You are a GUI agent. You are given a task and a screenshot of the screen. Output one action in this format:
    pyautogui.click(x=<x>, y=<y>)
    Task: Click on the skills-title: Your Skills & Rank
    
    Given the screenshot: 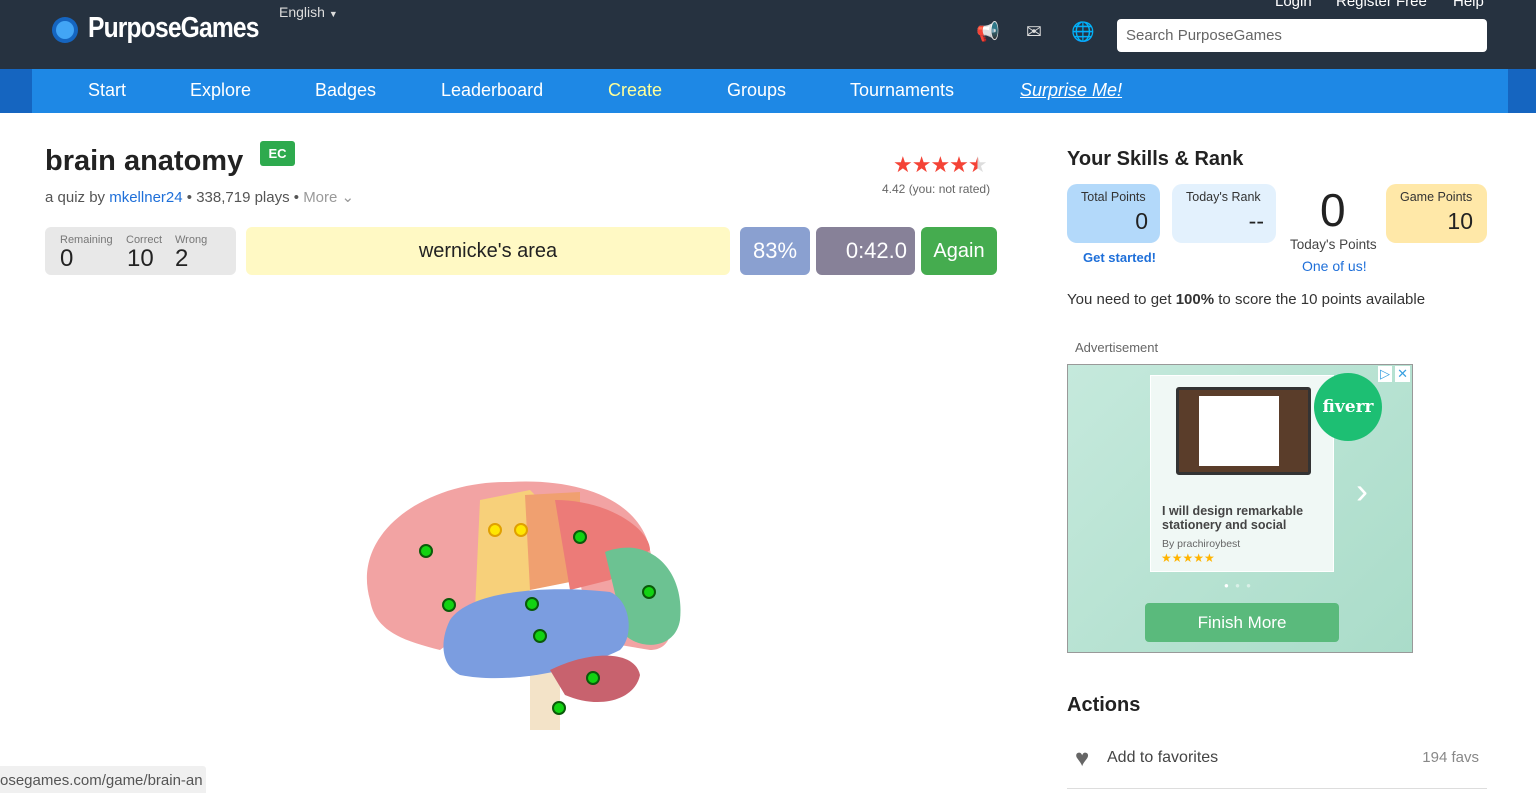 What is the action you would take?
    pyautogui.click(x=1155, y=159)
    